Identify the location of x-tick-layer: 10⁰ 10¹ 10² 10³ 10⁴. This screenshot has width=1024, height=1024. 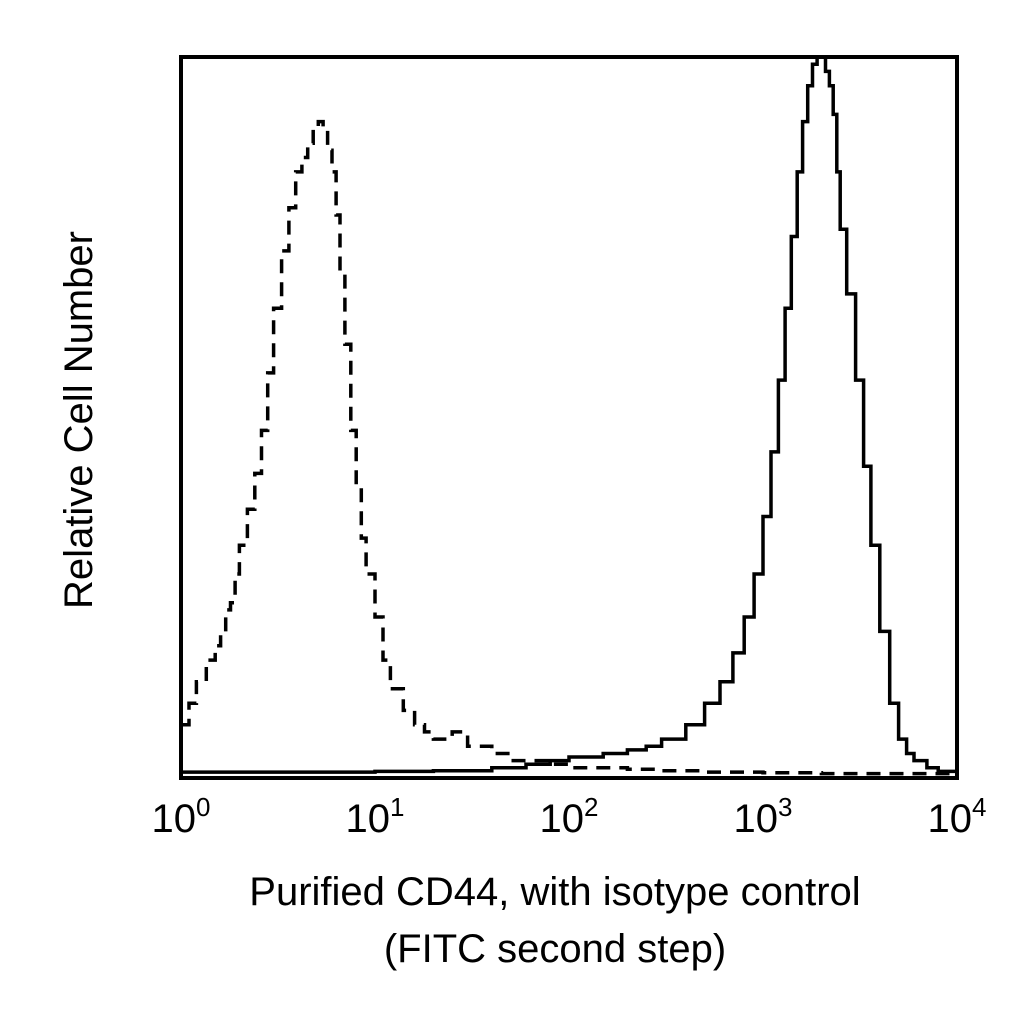
(569, 816).